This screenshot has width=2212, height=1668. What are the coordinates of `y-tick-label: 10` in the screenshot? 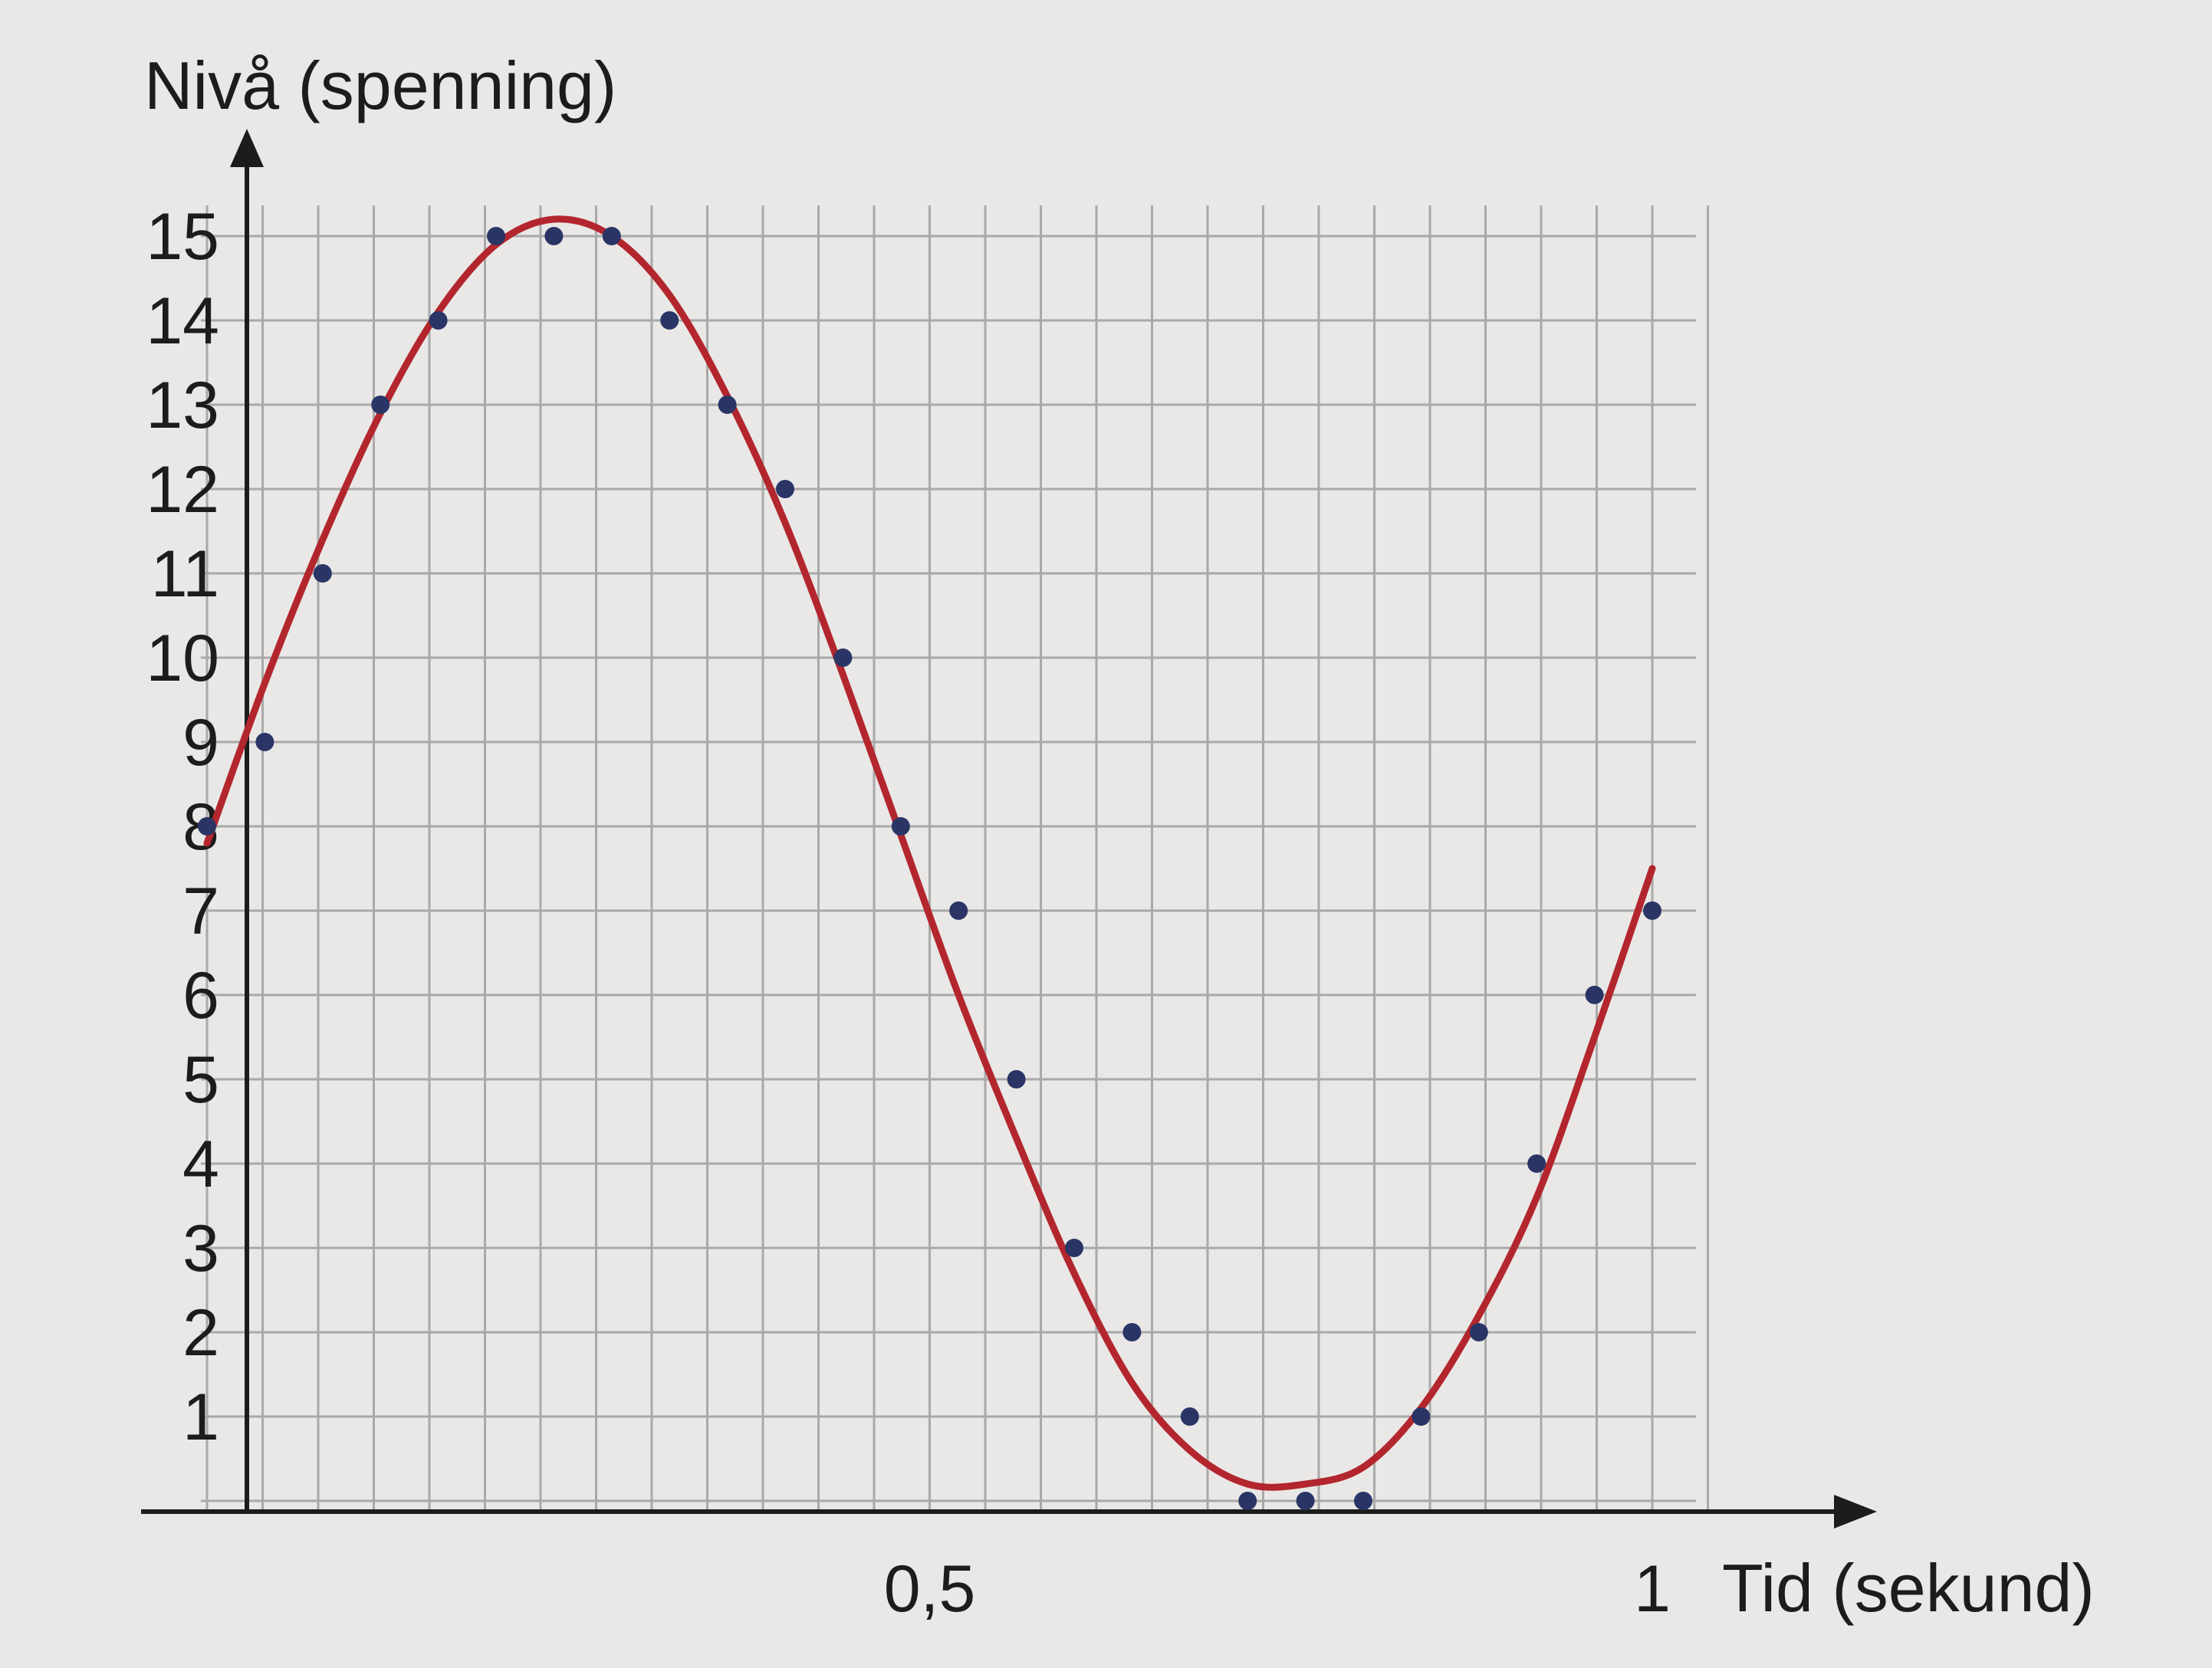 It's located at (182, 659).